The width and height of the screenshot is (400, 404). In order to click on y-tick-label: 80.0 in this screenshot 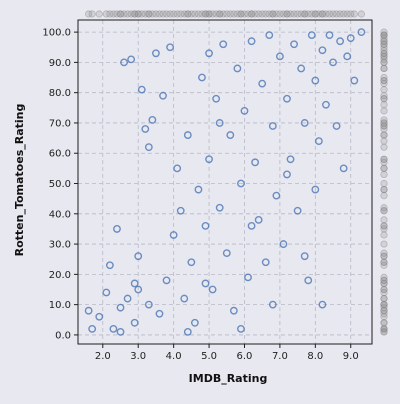, I will do `click(60, 93)`.